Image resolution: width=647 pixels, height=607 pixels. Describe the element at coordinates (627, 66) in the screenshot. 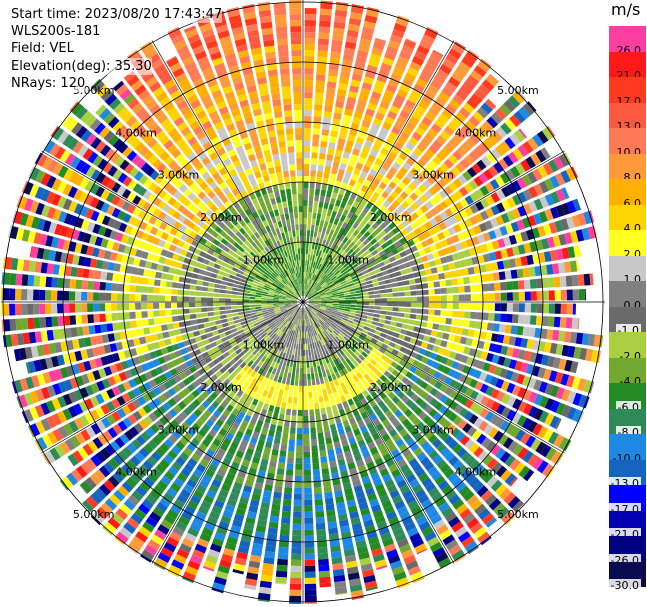

I see `colorbar-bin: 21.0` at that location.